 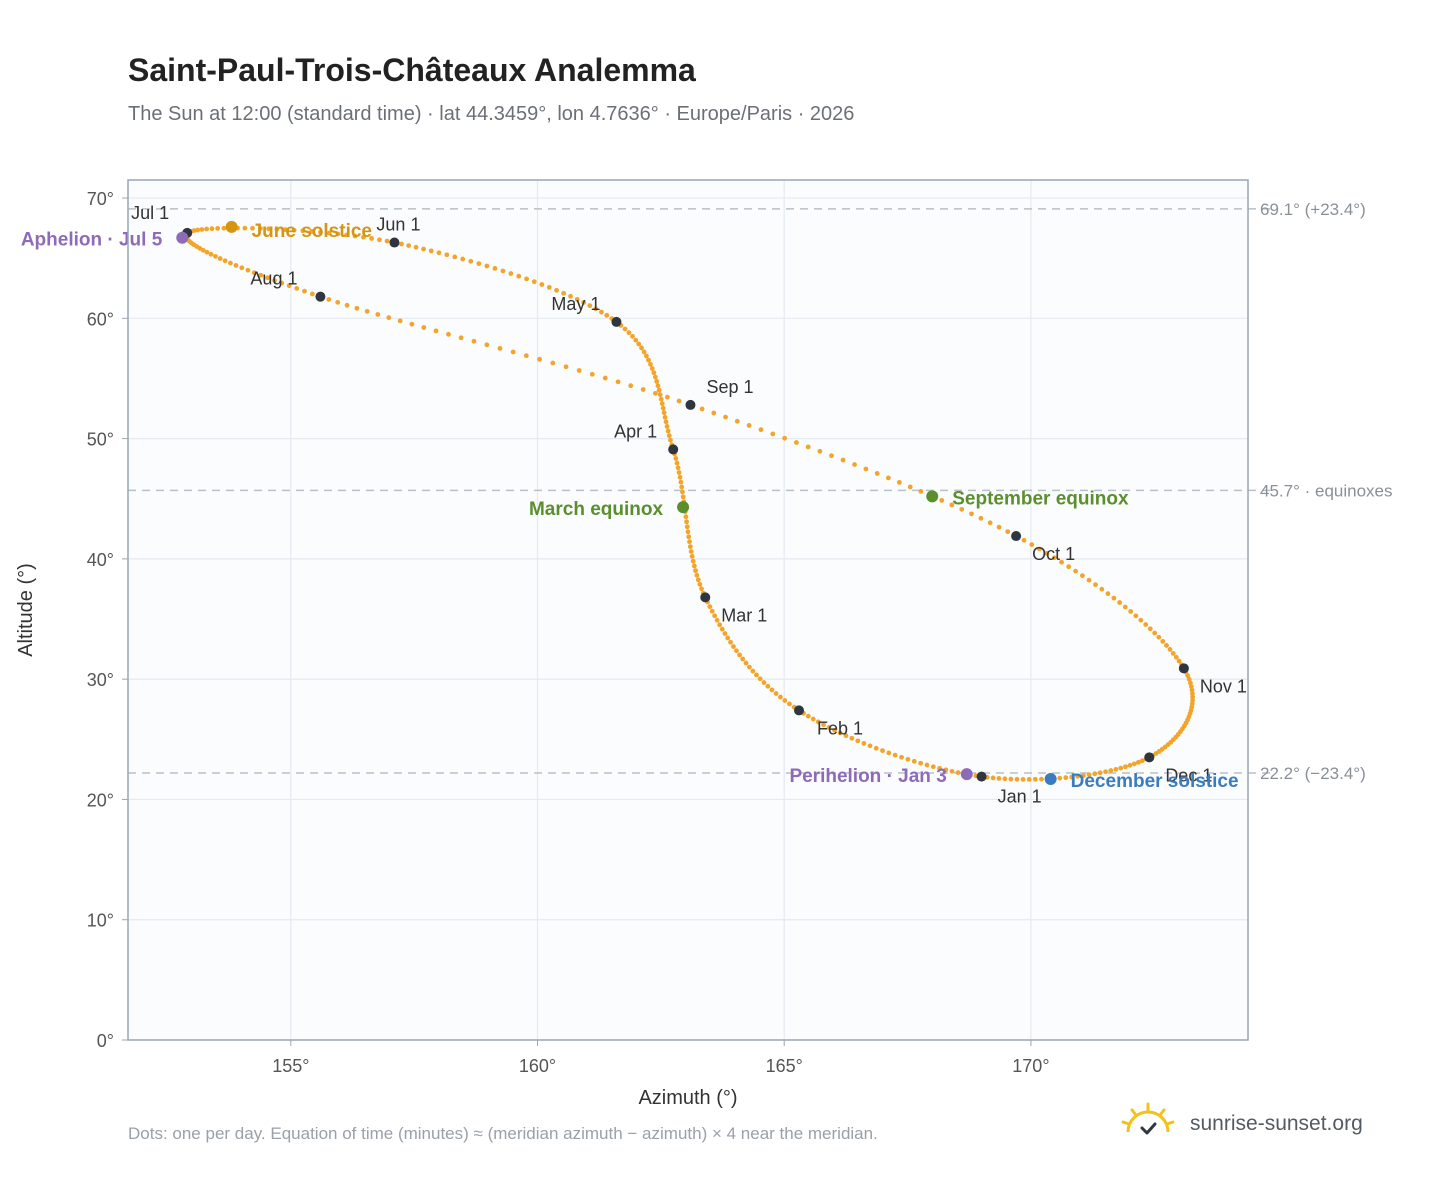 What do you see at coordinates (1030, 1066) in the screenshot?
I see `x-tick-label: 170°` at bounding box center [1030, 1066].